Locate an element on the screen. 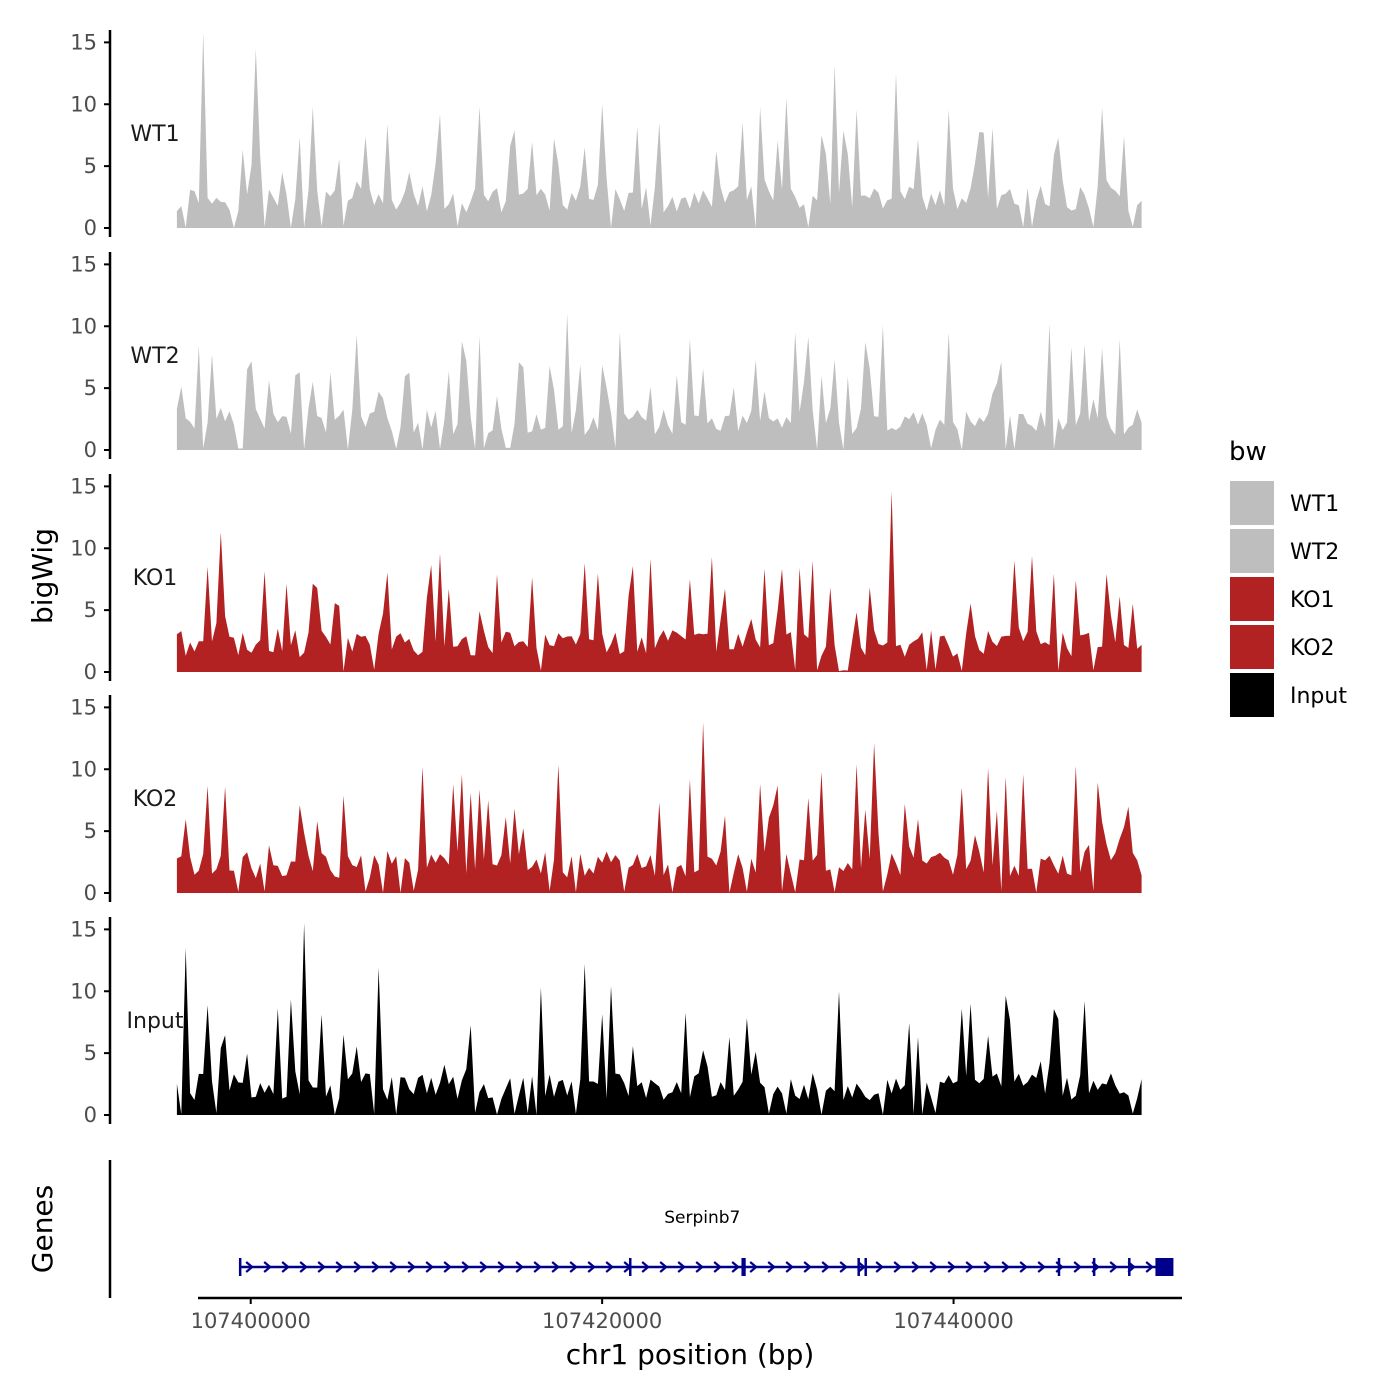  legend-label: WT2 is located at coordinates (1314, 552).